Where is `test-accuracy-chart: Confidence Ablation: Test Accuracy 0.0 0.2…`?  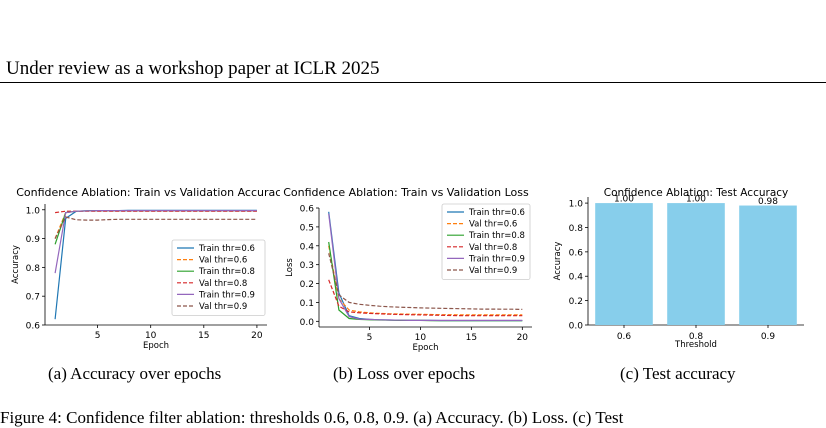 test-accuracy-chart: Confidence Ablation: Test Accuracy 0.0 0.2… is located at coordinates (678, 268).